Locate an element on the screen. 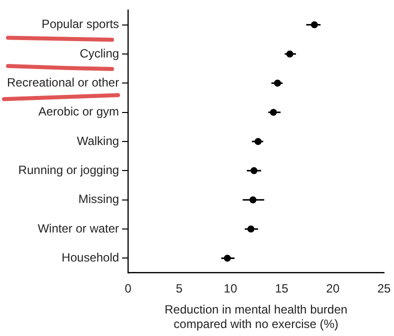  y-tick-label: Household is located at coordinates (91, 257).